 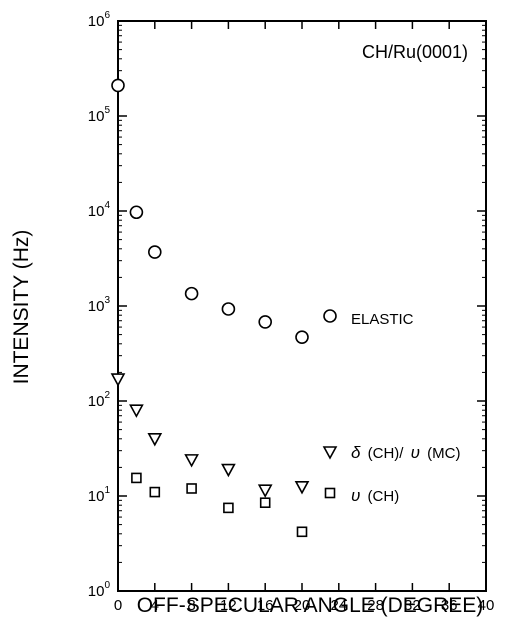 What do you see at coordinates (330, 316) in the screenshot?
I see `legend-elastic-marker` at bounding box center [330, 316].